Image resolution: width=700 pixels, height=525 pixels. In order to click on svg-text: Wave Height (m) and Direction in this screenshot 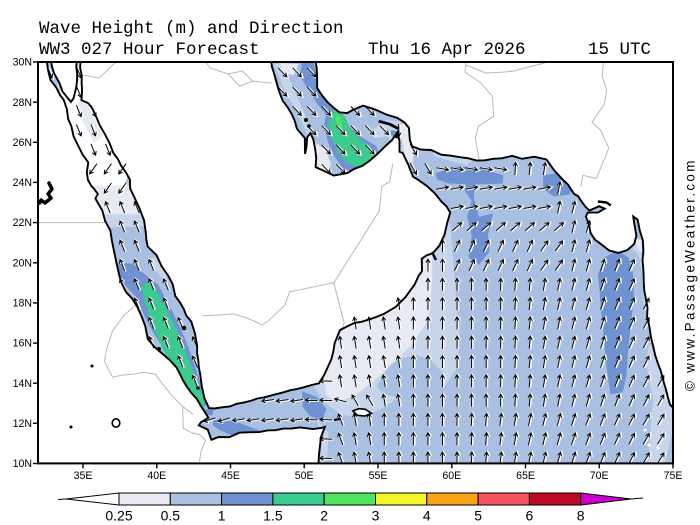, I will do `click(191, 29)`.